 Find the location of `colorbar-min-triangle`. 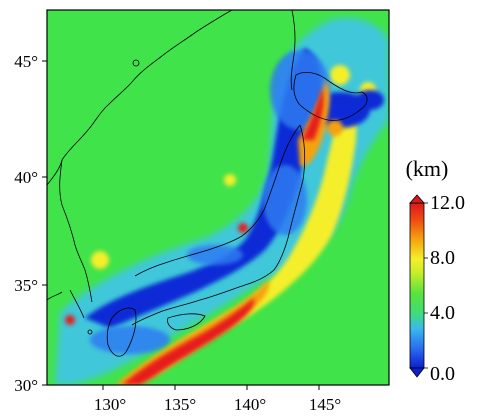

colorbar-min-triangle is located at coordinates (417, 372).